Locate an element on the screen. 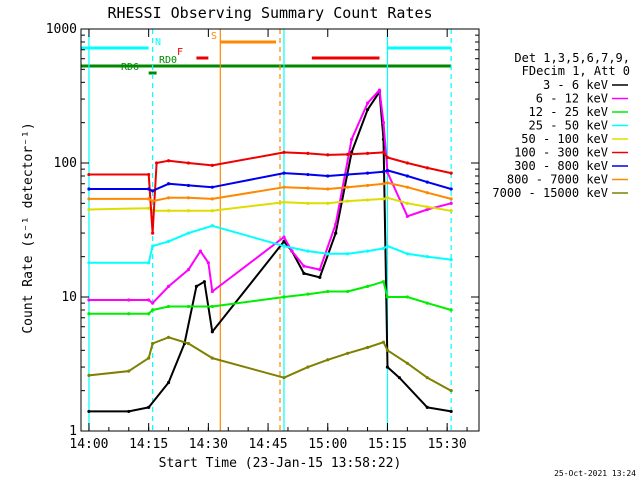 The height and width of the screenshot is (480, 640). y-tick-label-10: 10 is located at coordinates (69, 297).